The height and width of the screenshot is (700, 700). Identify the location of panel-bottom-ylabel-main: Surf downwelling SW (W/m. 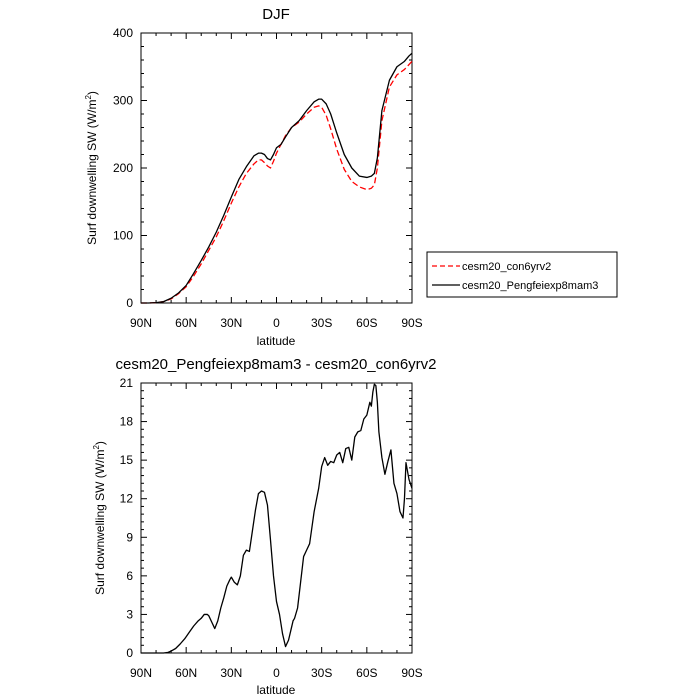
(100, 522).